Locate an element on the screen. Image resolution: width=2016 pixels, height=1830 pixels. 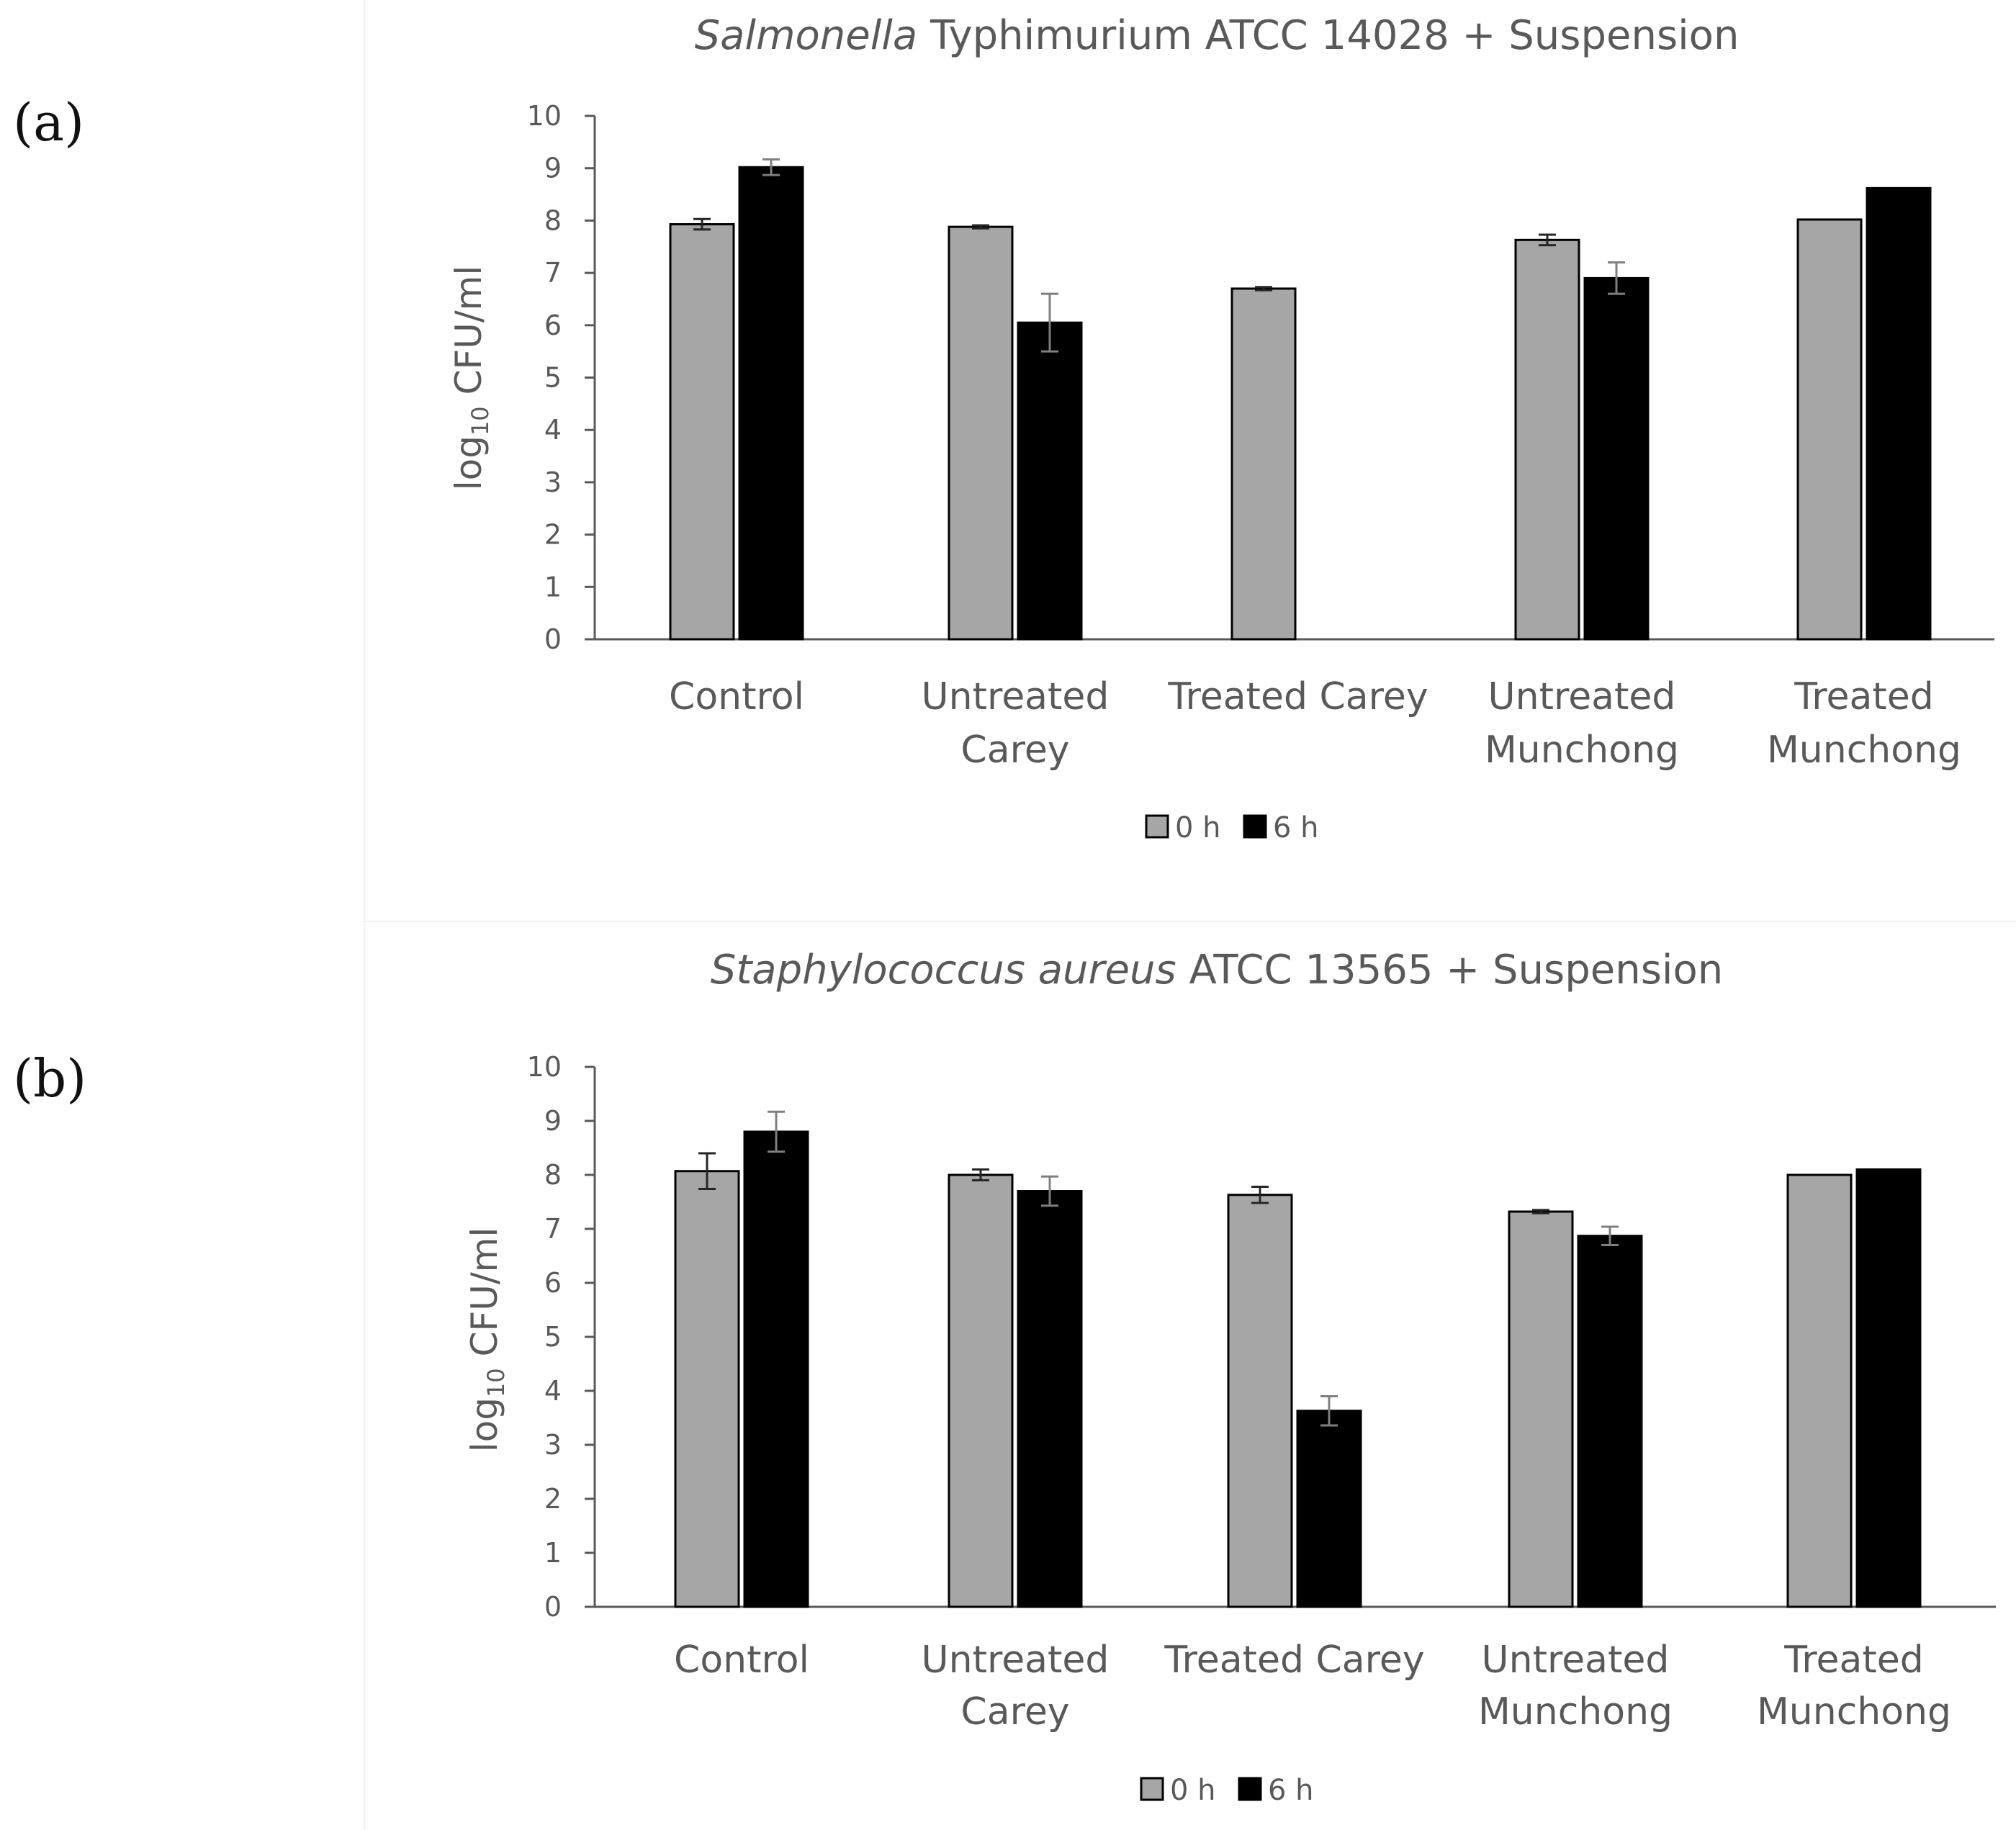
panel-b-label: (b) is located at coordinates (50, 1078).